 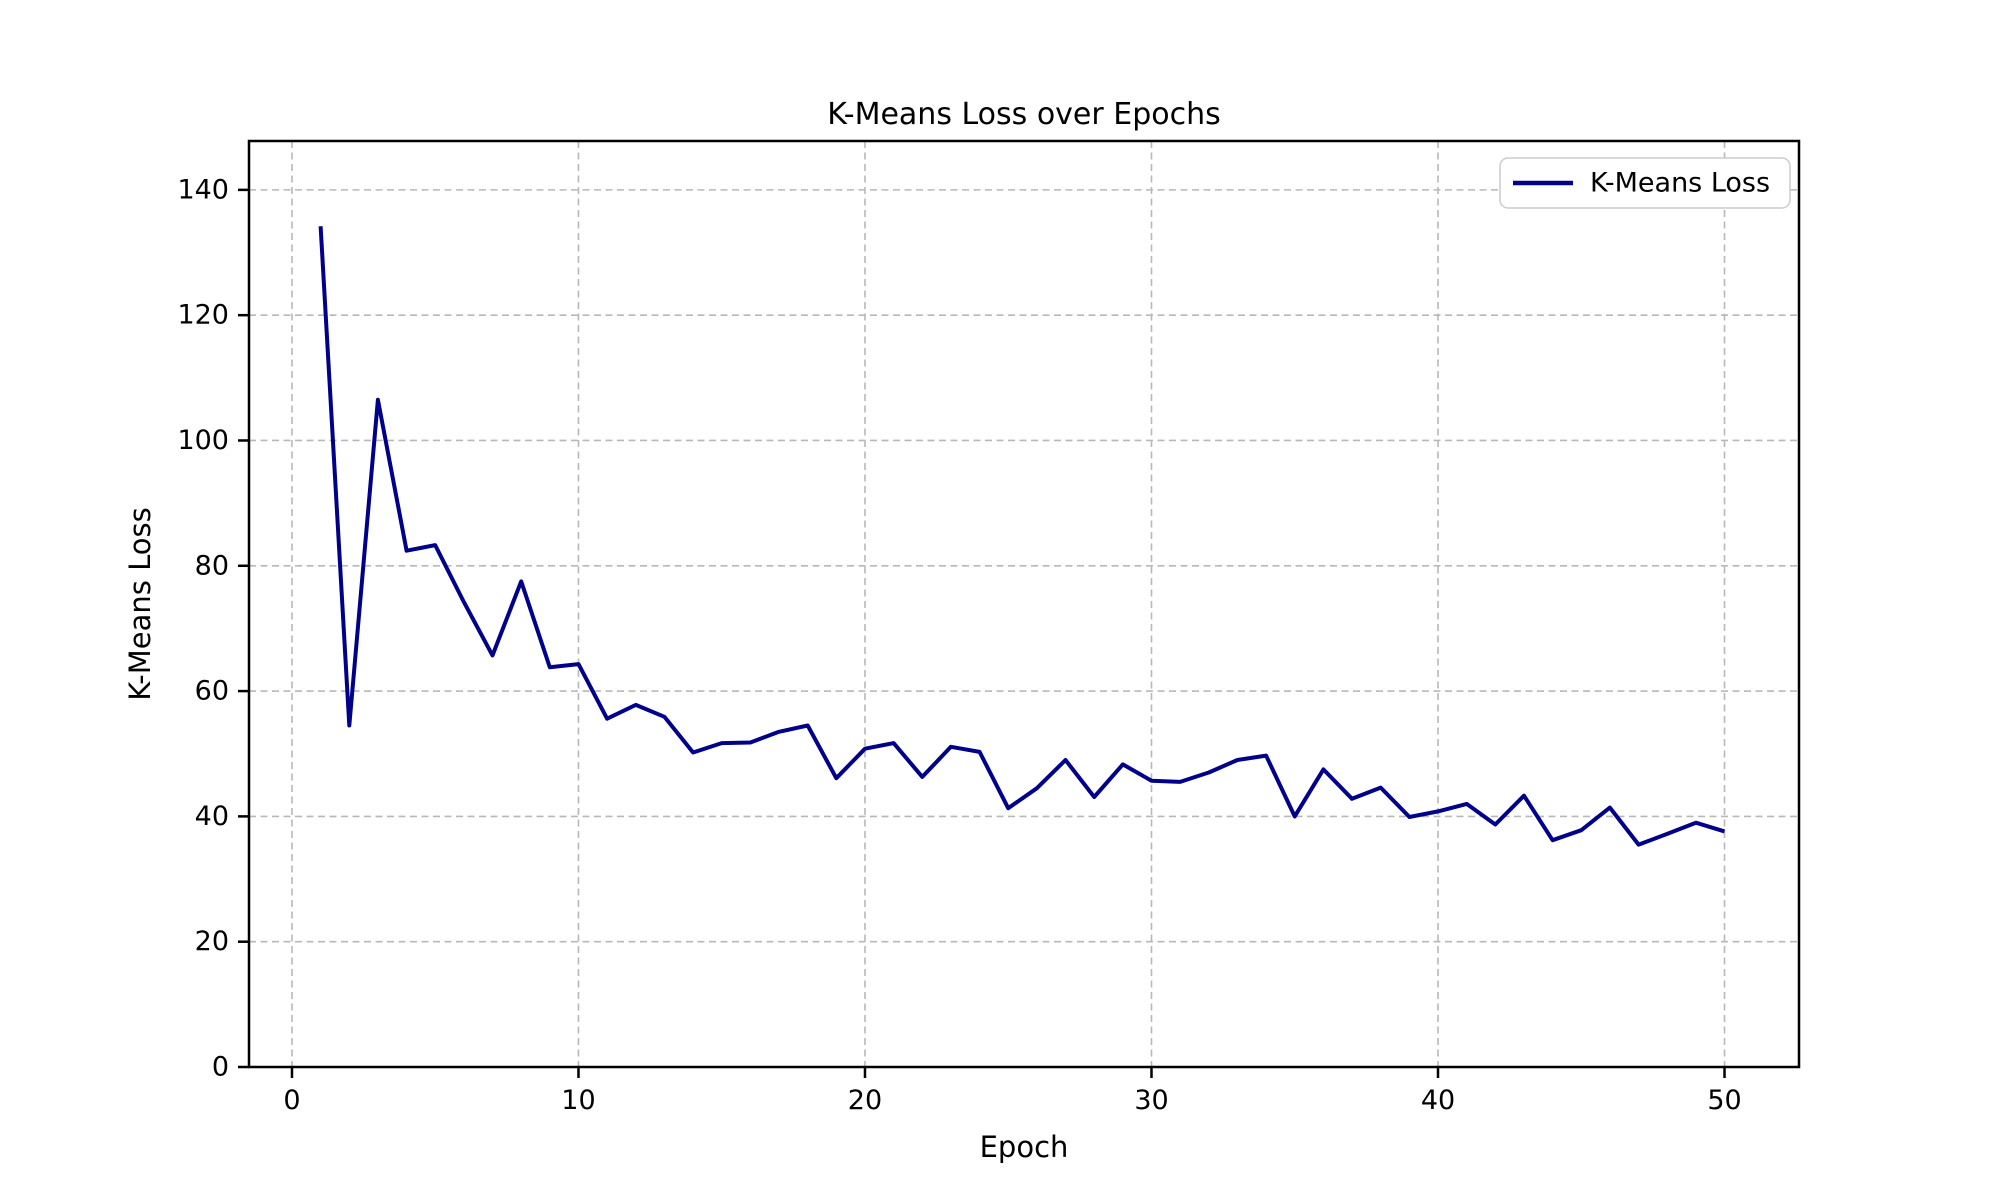 I want to click on legend-entry-label: K-Means Loss, so click(x=1680, y=183).